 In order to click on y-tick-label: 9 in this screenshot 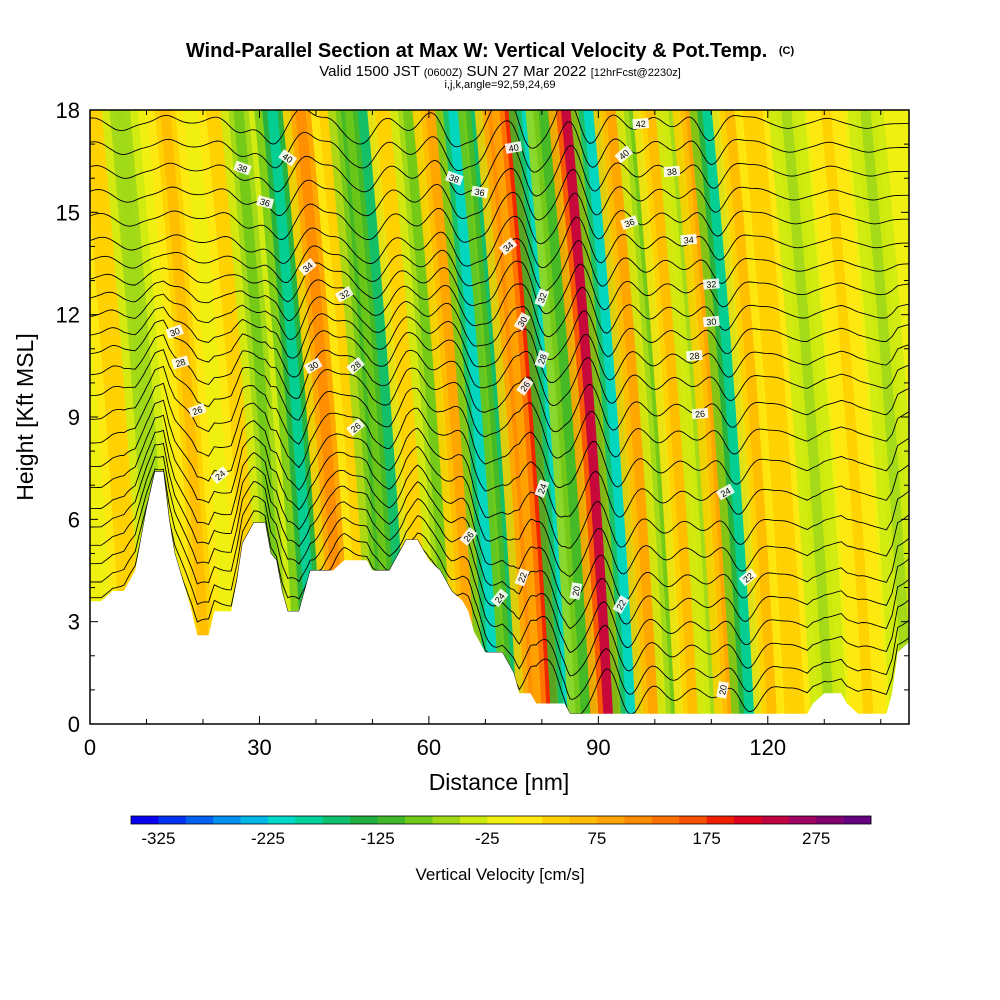, I will do `click(74, 417)`.